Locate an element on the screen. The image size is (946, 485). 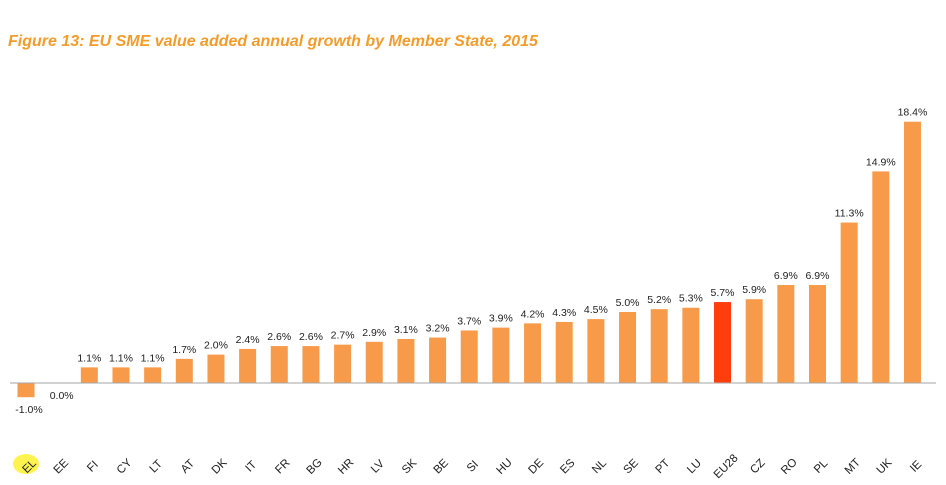
value-label-bg: 2.6% is located at coordinates (311, 337).